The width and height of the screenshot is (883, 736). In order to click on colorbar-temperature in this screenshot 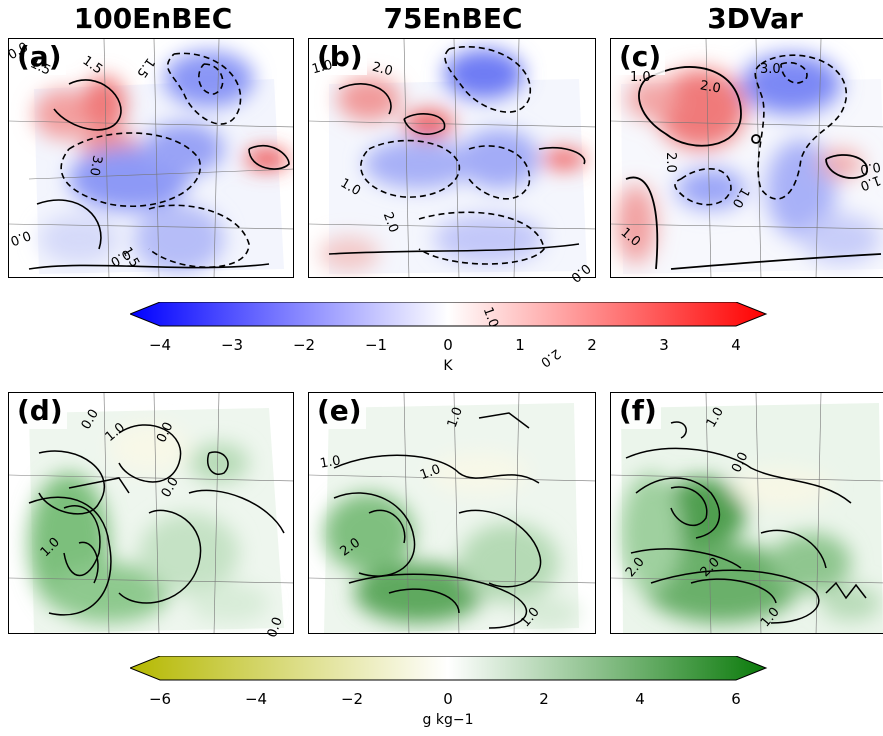, I will do `click(449, 314)`.